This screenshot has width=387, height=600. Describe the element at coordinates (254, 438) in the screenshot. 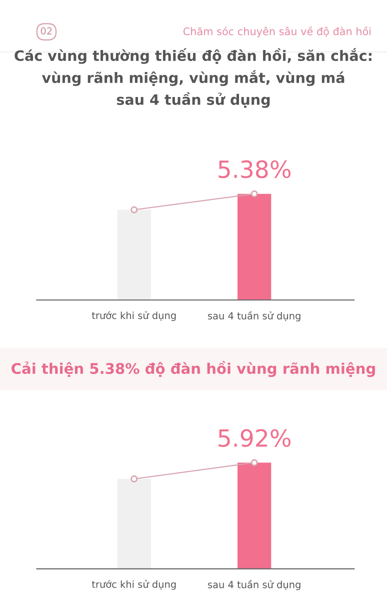

I see `annotation: 5.92%` at that location.